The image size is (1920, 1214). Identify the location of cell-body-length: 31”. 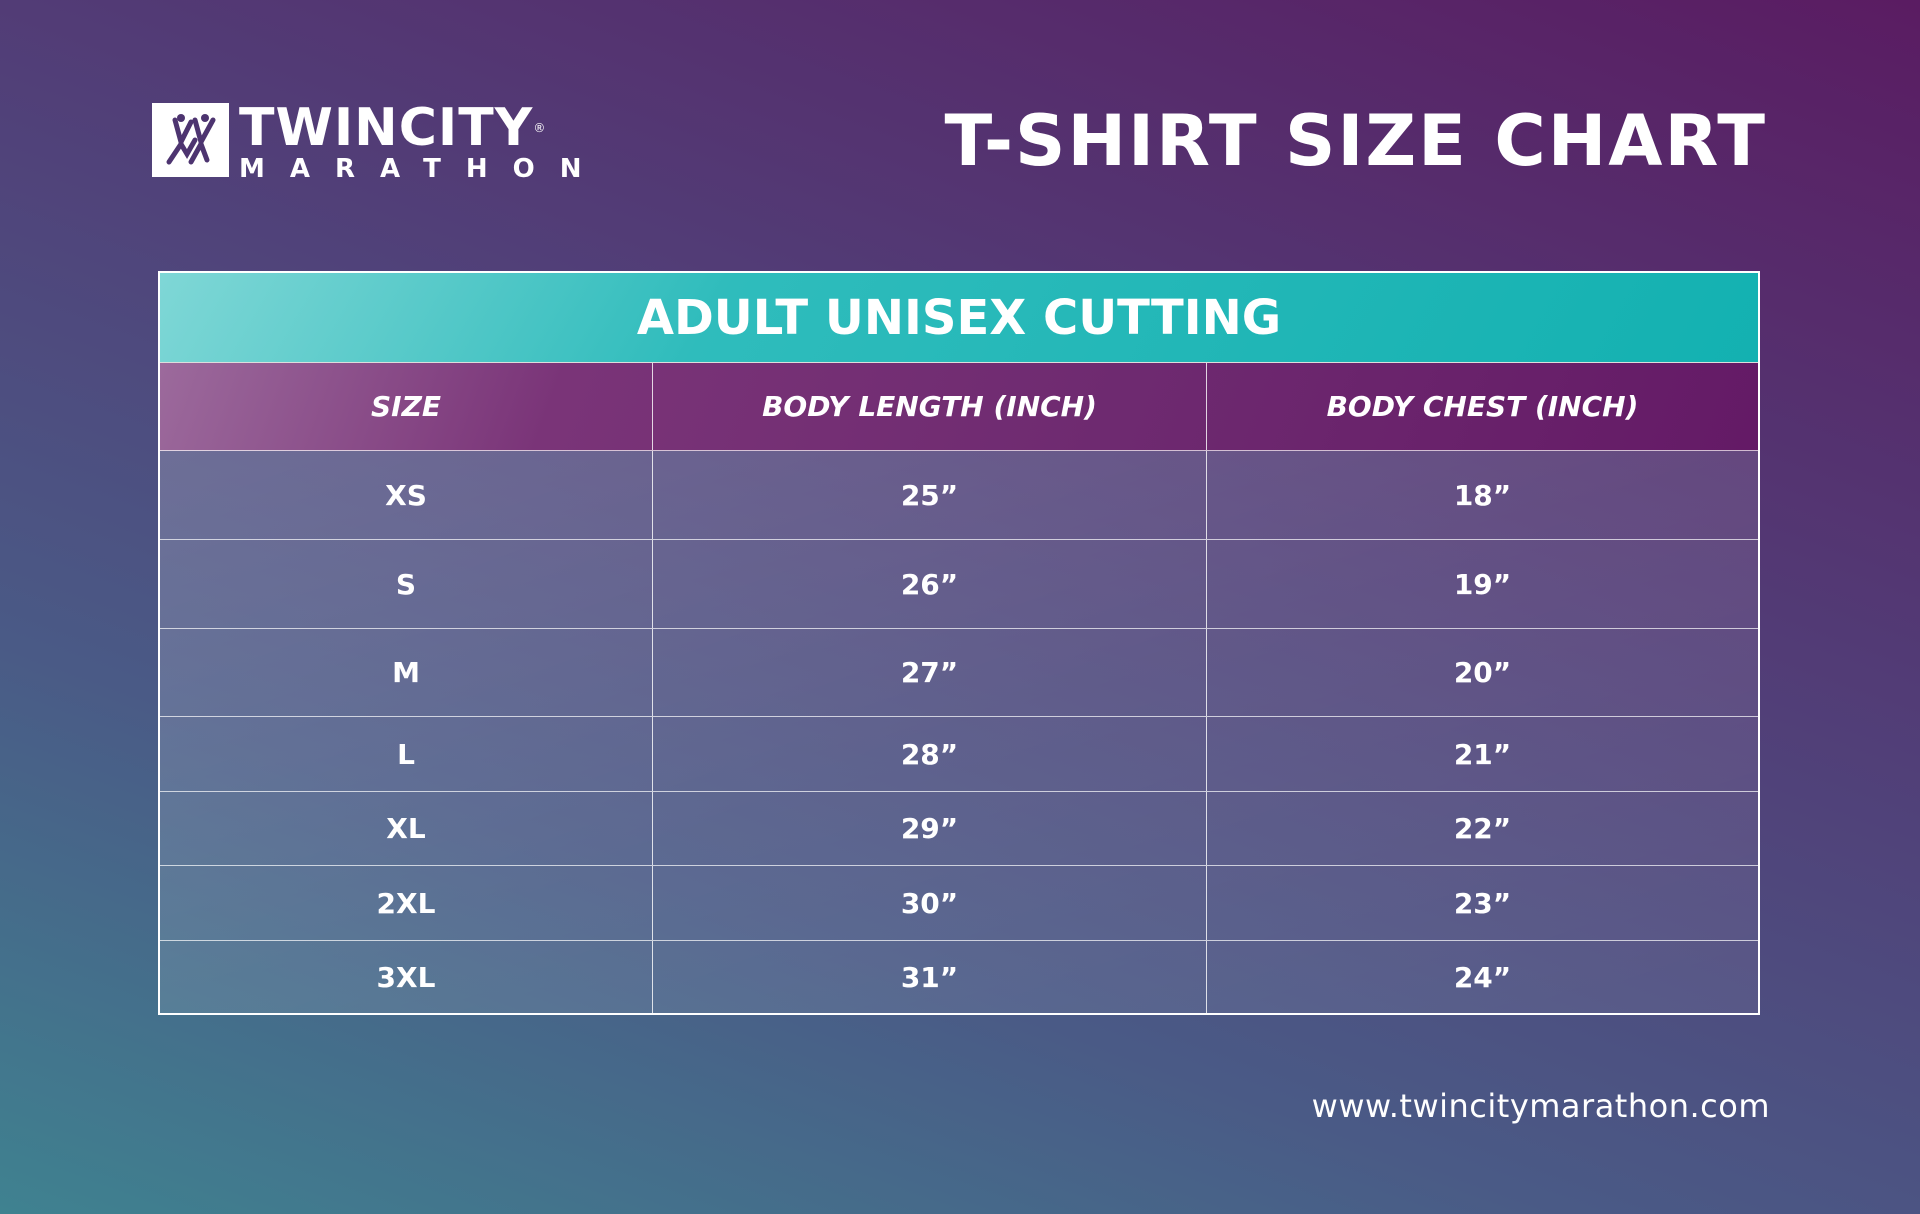
(930, 977).